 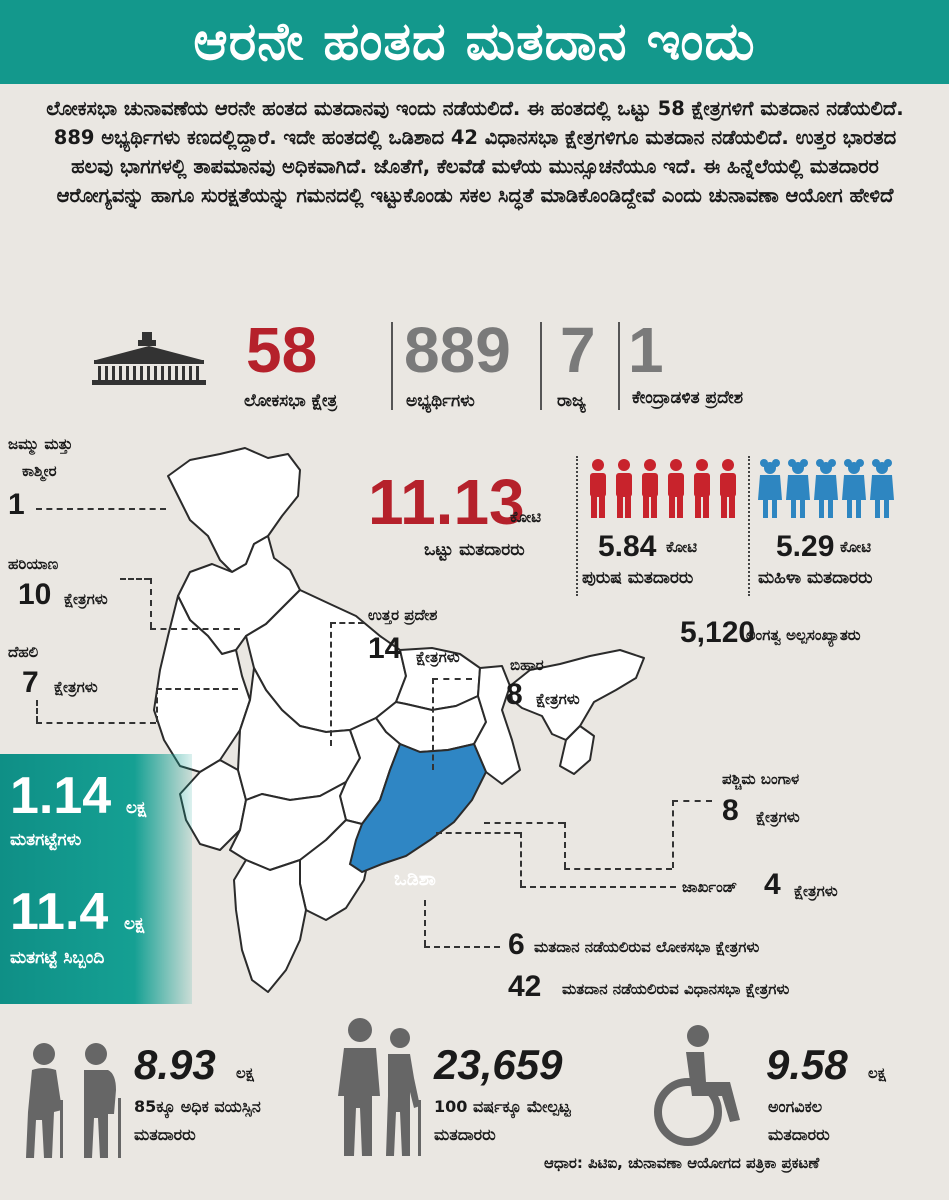 What do you see at coordinates (446, 502) in the screenshot?
I see `total-voters-value: 11.13` at bounding box center [446, 502].